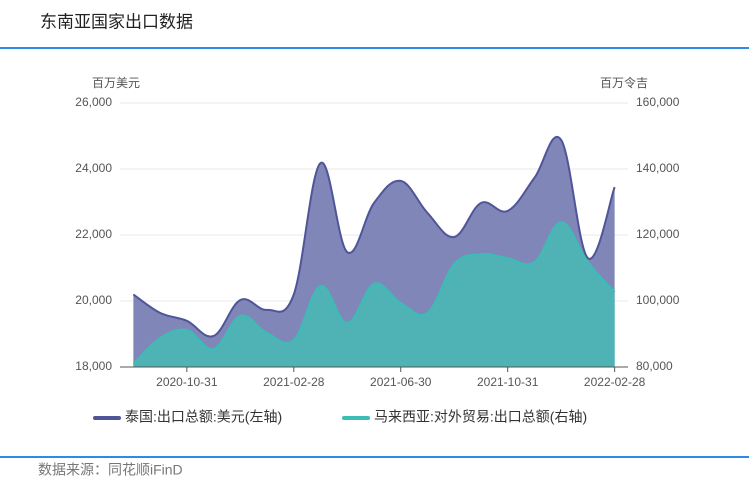 The height and width of the screenshot is (488, 749). I want to click on chart-title: 东南亚国家出口数据, so click(116, 21).